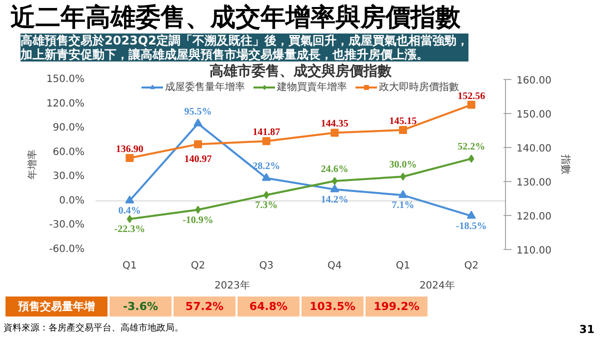 Image resolution: width=600 pixels, height=341 pixels. What do you see at coordinates (204, 306) in the screenshot?
I see `text: 57.2%` at bounding box center [204, 306].